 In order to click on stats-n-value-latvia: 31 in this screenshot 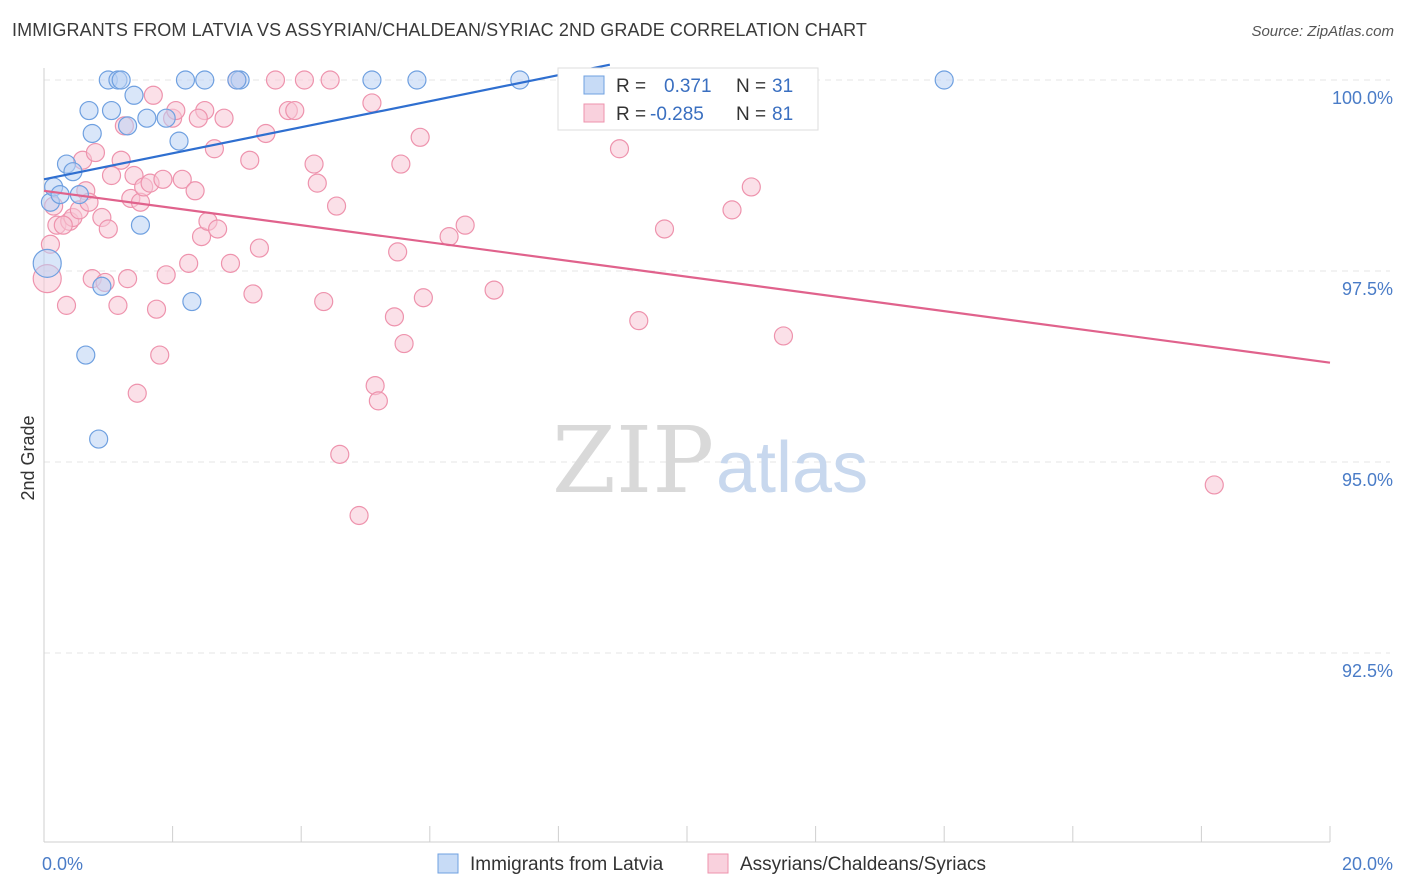, I will do `click(782, 86)`.